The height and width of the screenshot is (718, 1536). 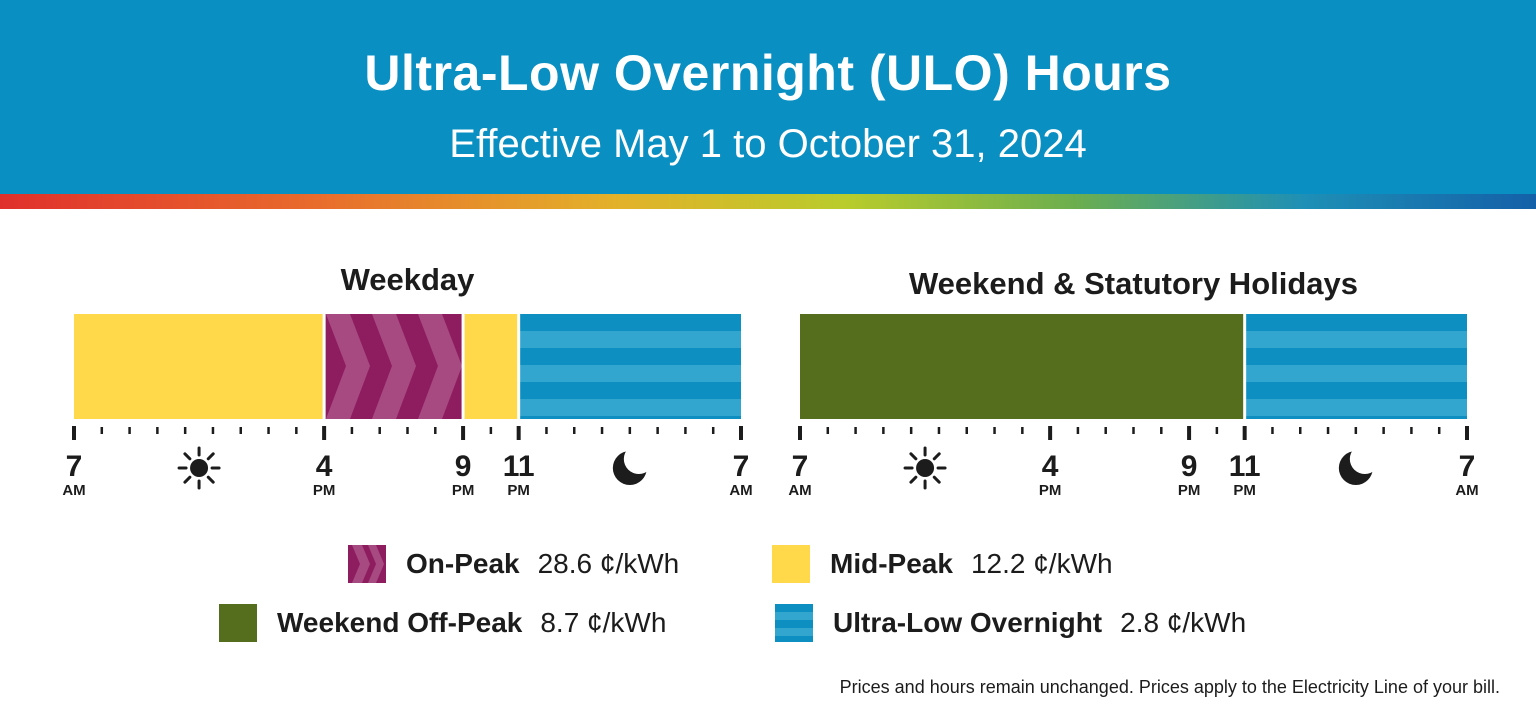 I want to click on legend-name: Weekend Off-Peak, so click(x=400, y=622).